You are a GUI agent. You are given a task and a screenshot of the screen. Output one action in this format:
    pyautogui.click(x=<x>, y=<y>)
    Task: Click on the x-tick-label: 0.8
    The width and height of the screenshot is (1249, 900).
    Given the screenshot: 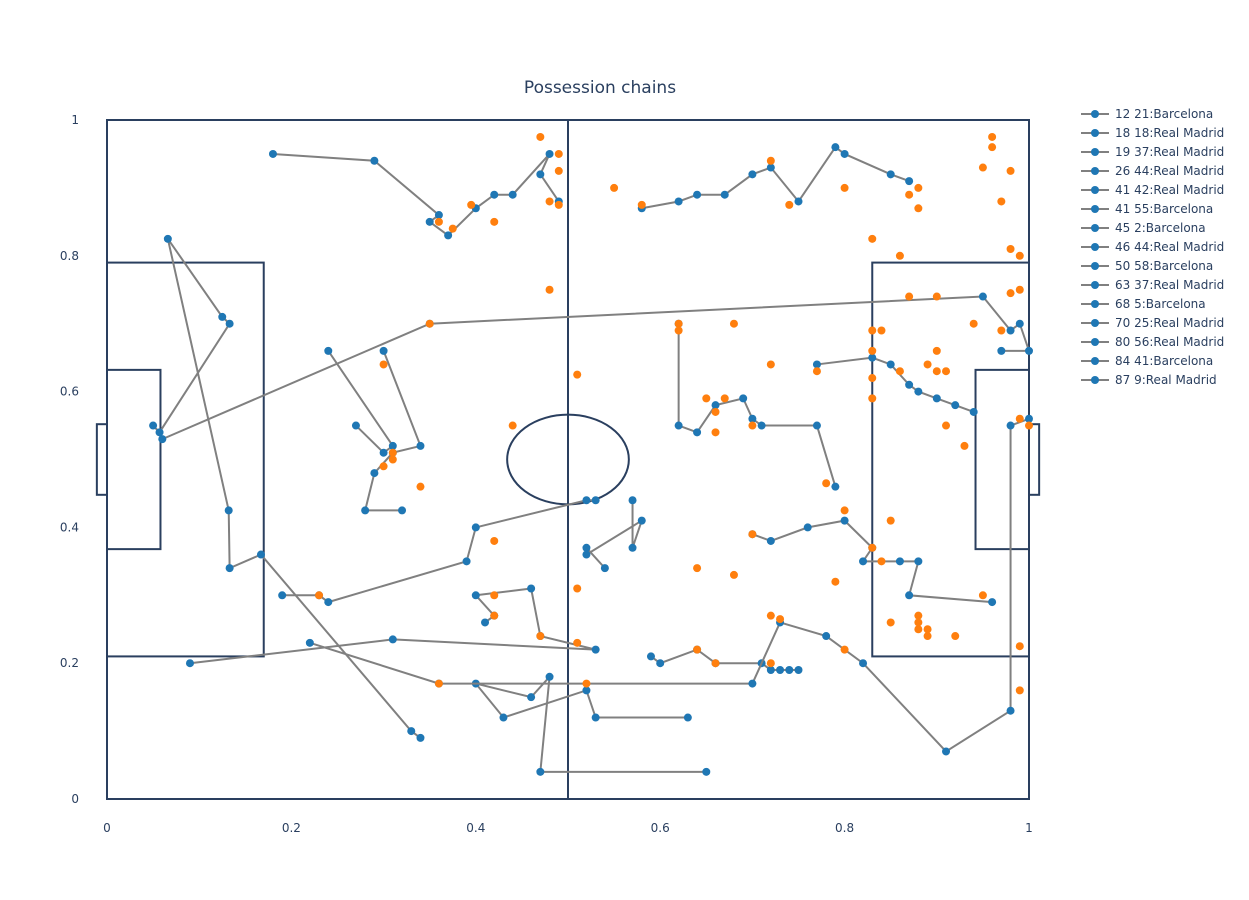 What is the action you would take?
    pyautogui.click(x=844, y=828)
    